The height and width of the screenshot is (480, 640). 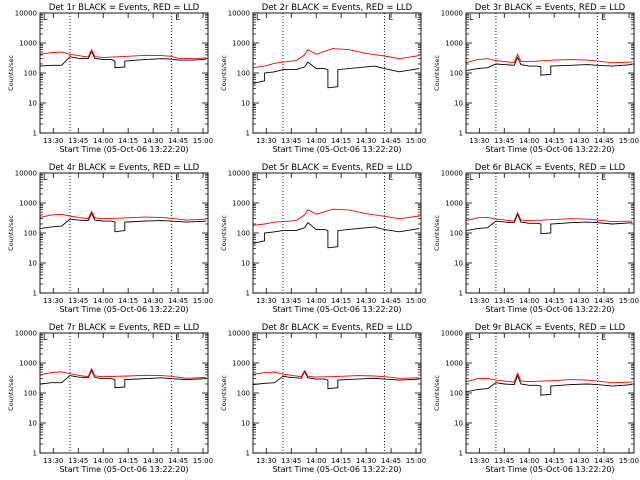 I want to click on panel-title: Det 8r BLACK = Events, RED = LLD, so click(x=337, y=328).